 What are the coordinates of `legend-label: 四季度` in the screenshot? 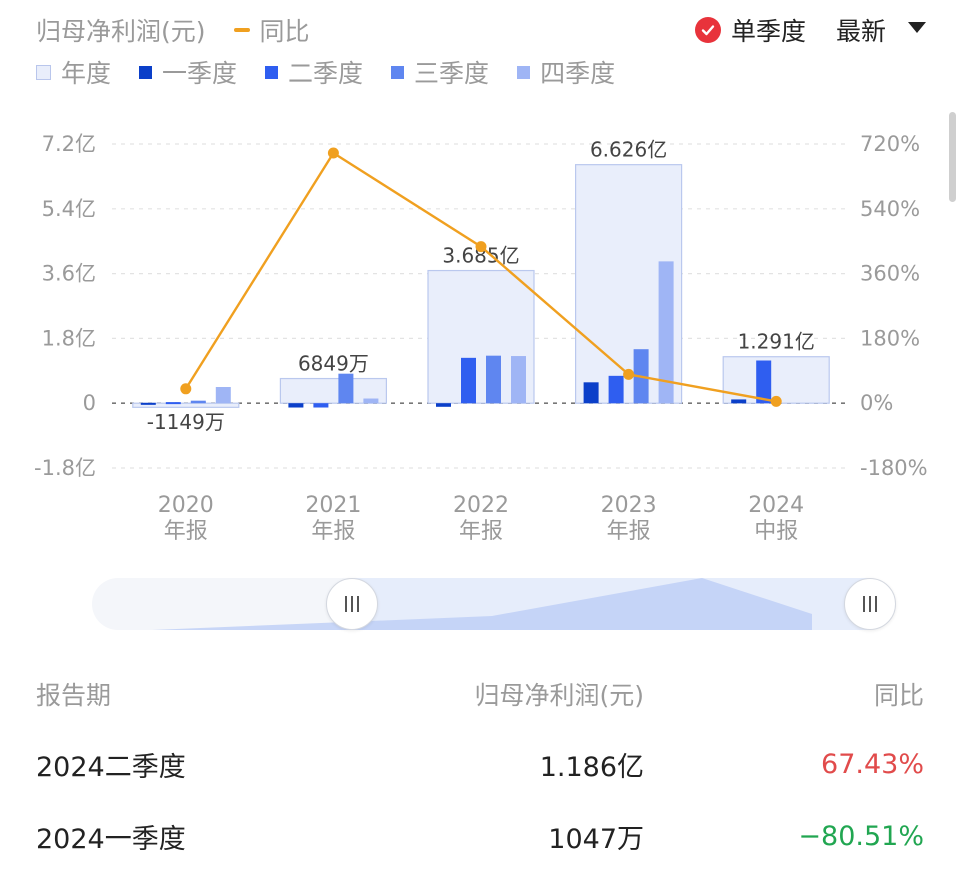 It's located at (578, 73).